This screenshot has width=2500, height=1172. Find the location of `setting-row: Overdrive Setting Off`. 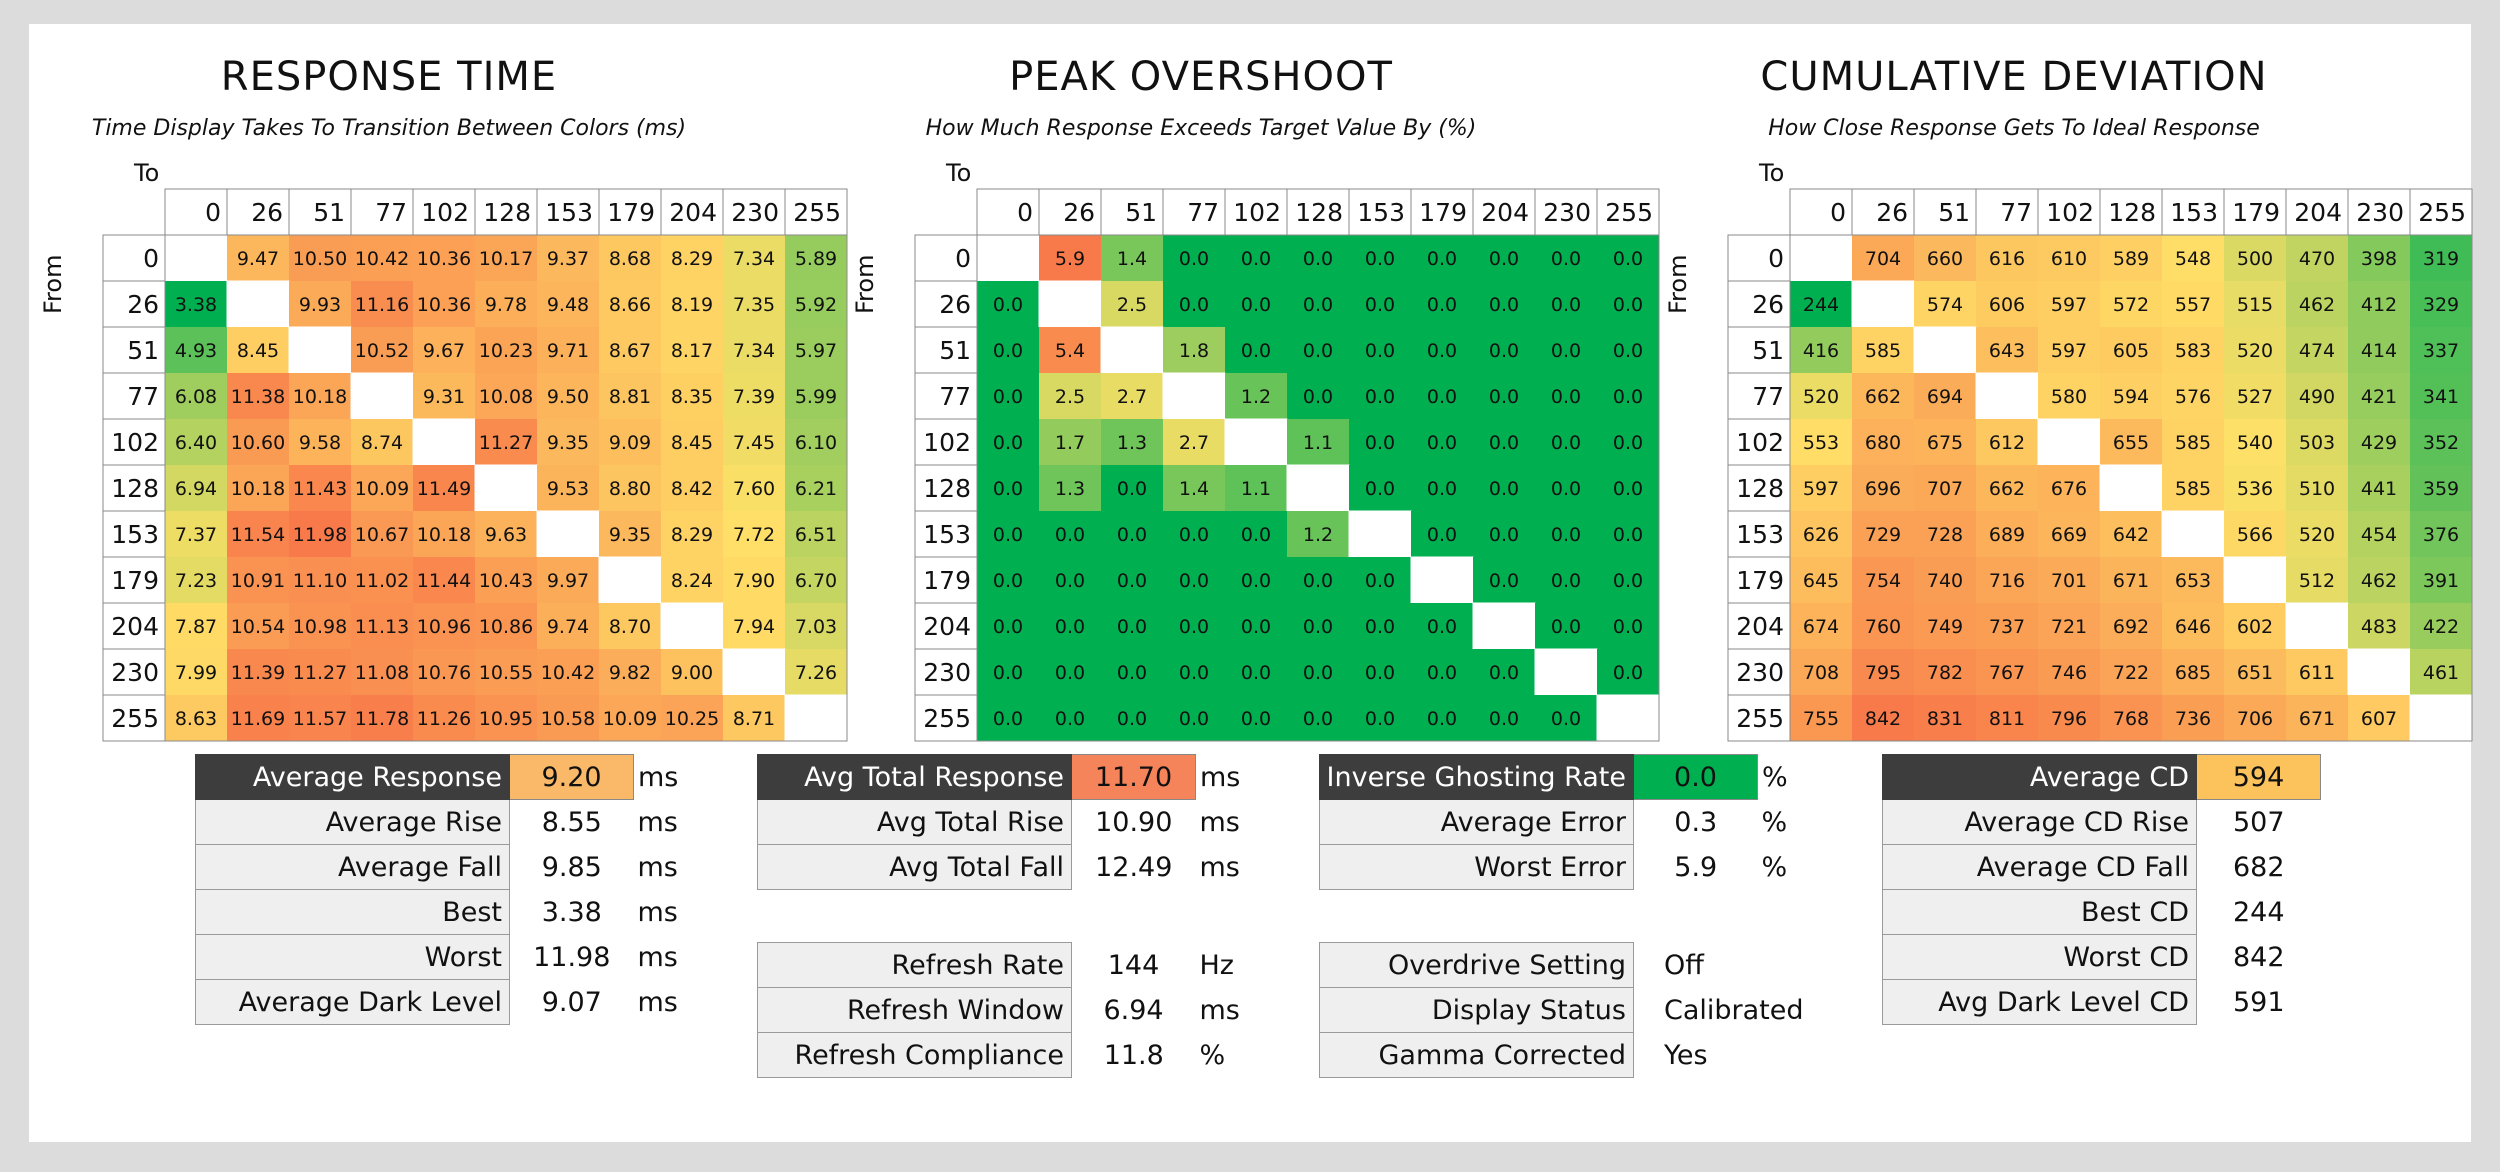

setting-row: Overdrive Setting Off is located at coordinates (1562, 965).